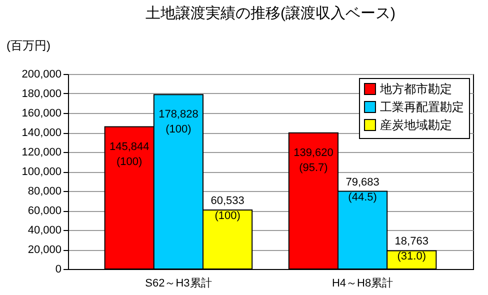 This screenshot has width=488, height=295. What do you see at coordinates (416, 125) in the screenshot?
I see `legend-label: 産炭地域勘定` at bounding box center [416, 125].